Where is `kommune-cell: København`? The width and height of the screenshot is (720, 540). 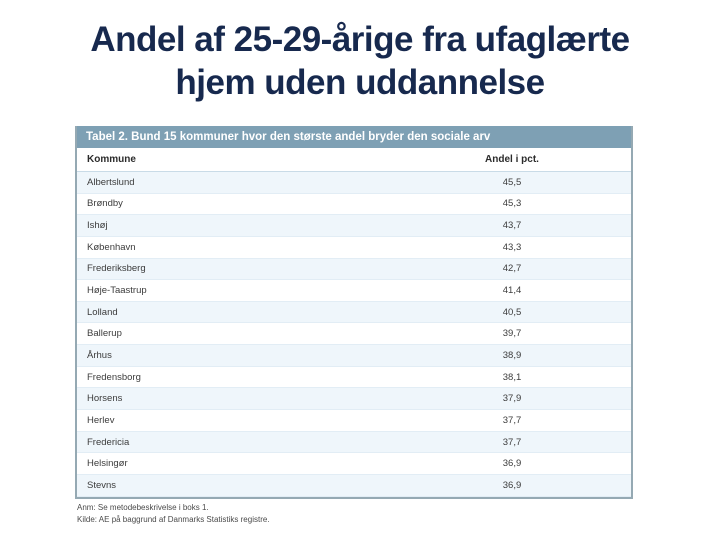 kommune-cell: København is located at coordinates (111, 247).